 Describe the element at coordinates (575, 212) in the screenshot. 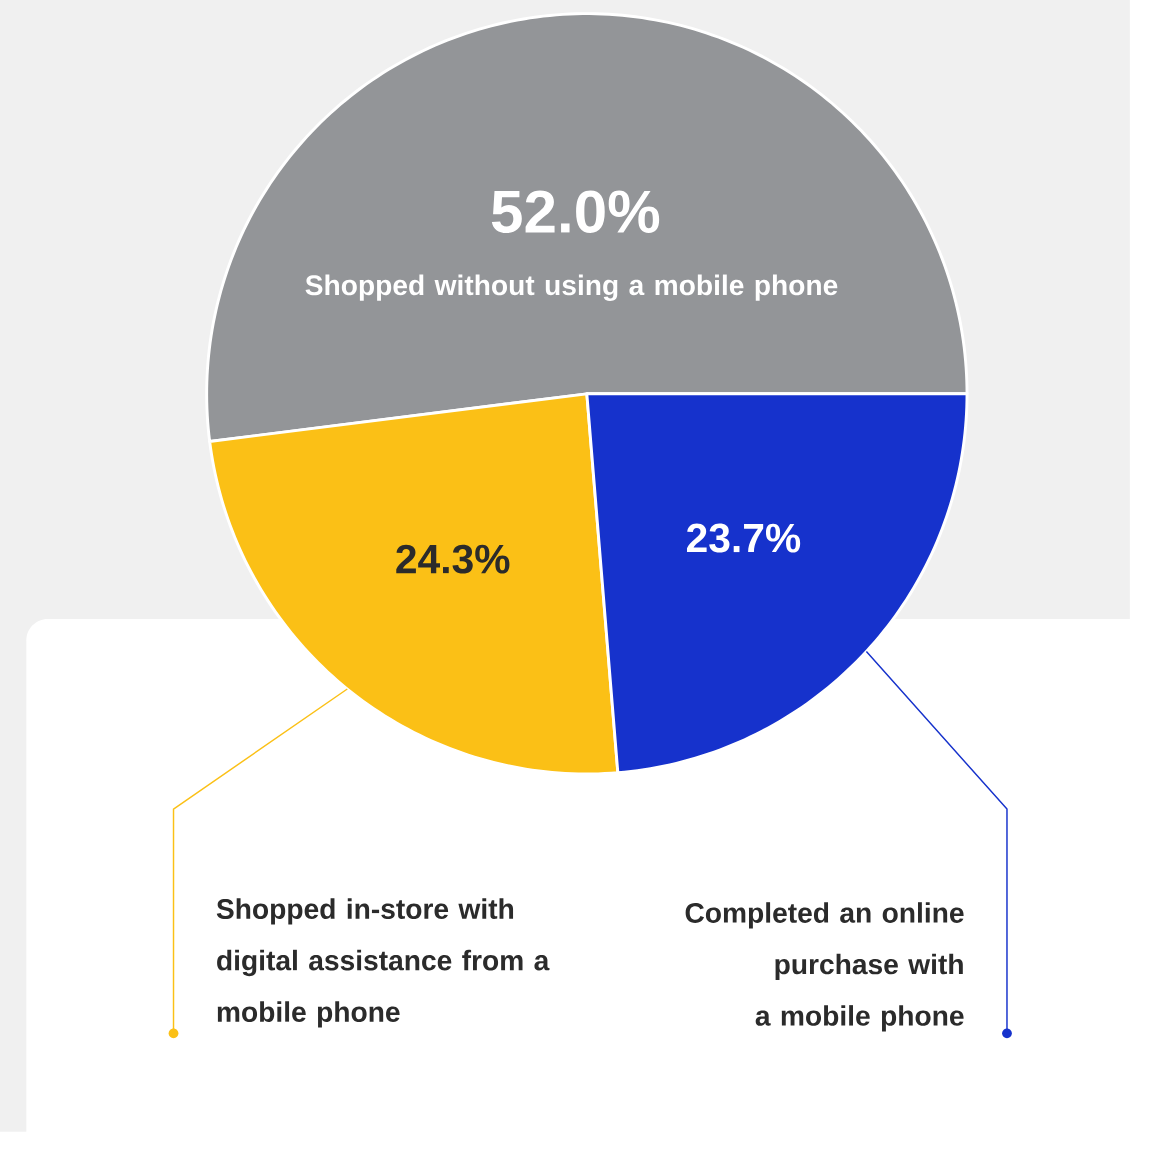

I see `data-label: 52.0%` at that location.